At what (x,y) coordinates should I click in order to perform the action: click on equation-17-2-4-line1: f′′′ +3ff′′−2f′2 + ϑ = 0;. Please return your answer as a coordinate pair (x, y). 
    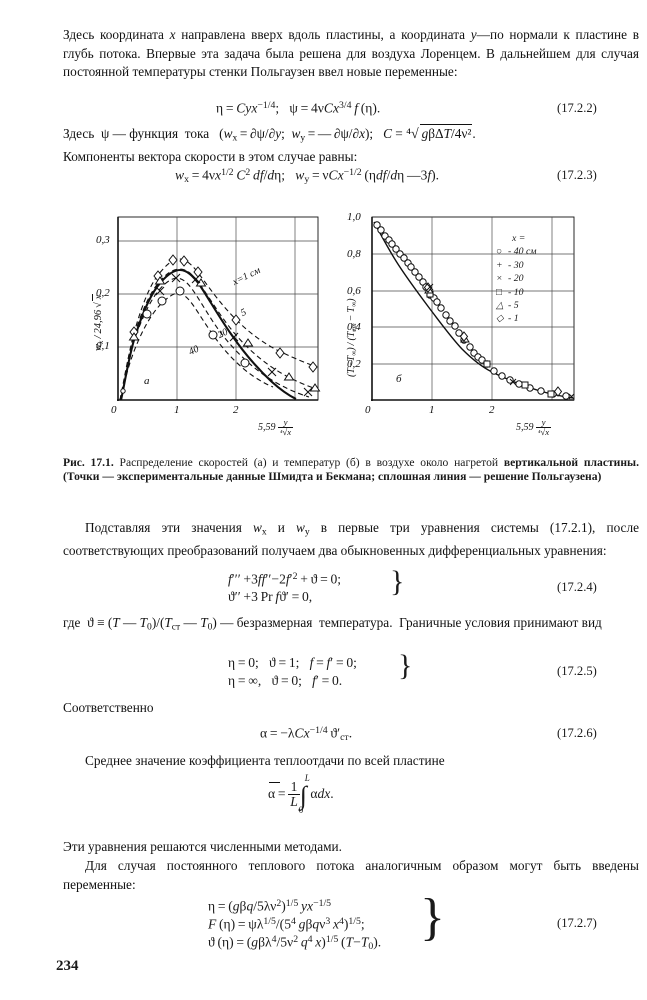
    Looking at the image, I should click on (285, 579).